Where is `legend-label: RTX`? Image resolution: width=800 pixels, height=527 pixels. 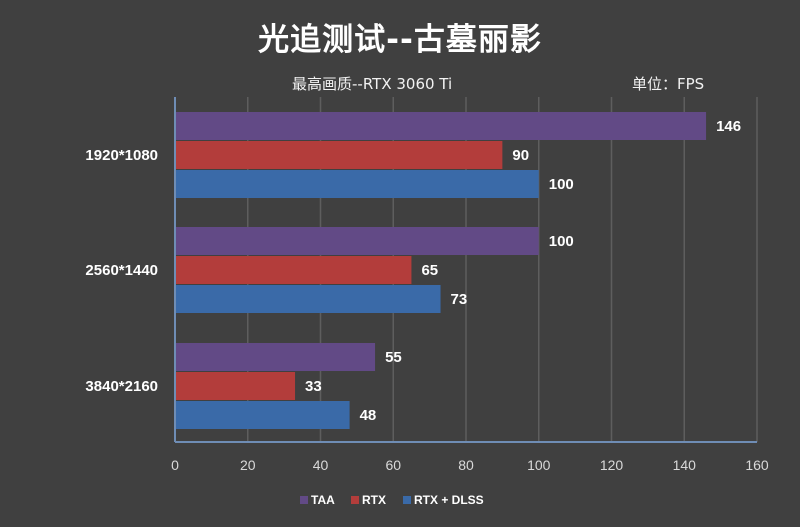
legend-label: RTX is located at coordinates (374, 500).